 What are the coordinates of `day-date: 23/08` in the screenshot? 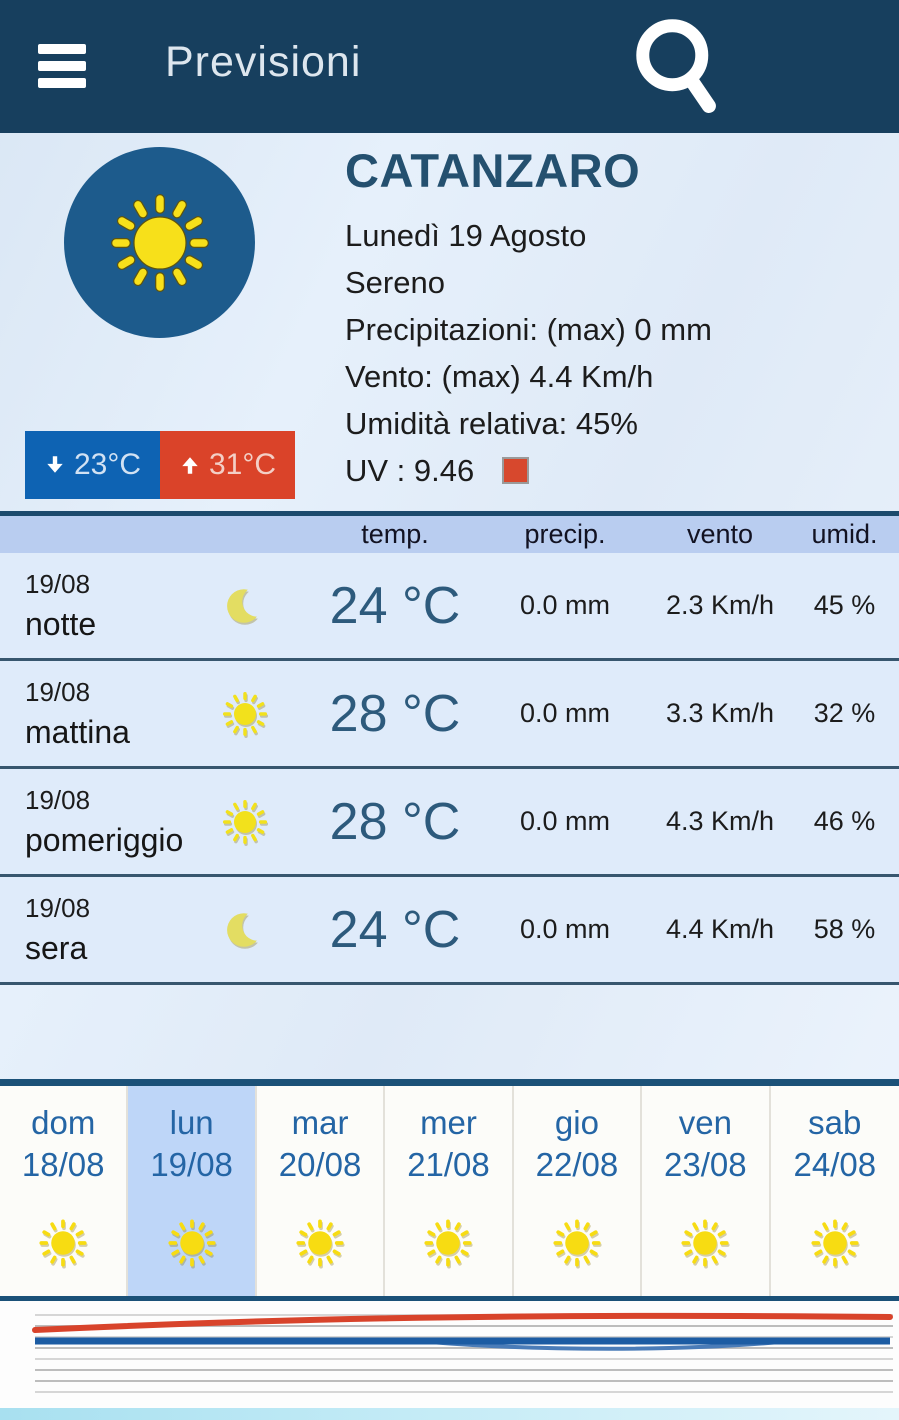 It's located at (705, 1164).